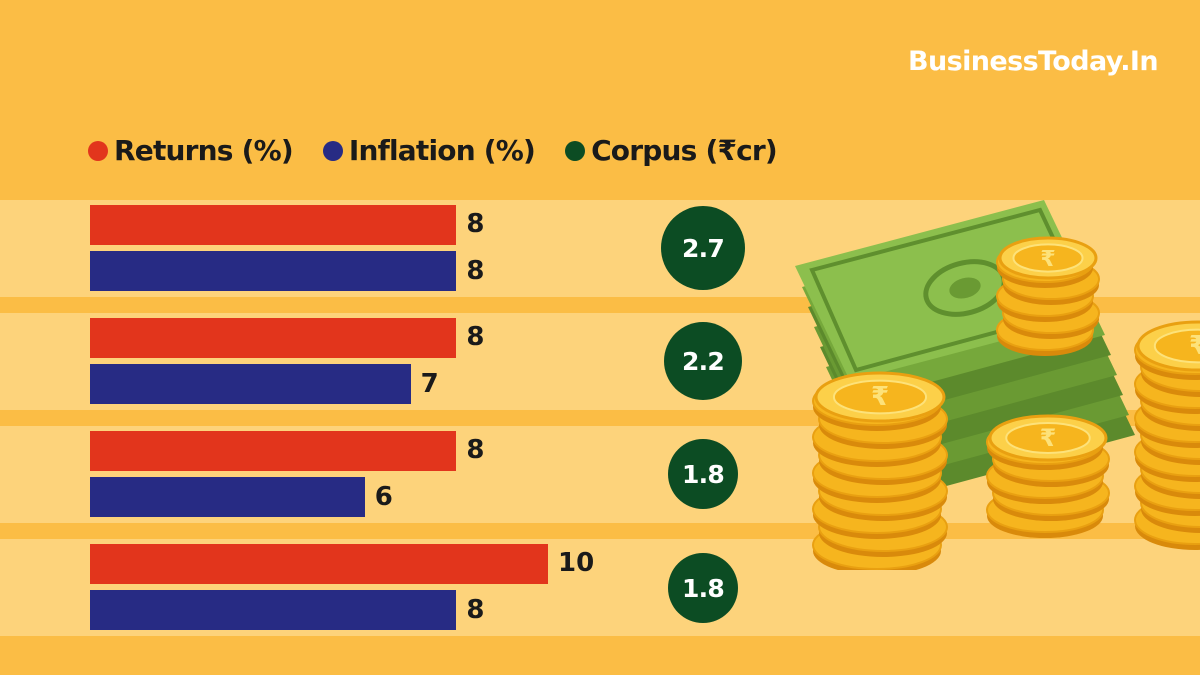 Image resolution: width=1200 pixels, height=675 pixels. Describe the element at coordinates (332, 150) in the screenshot. I see `legend-swatch-inflation` at that location.